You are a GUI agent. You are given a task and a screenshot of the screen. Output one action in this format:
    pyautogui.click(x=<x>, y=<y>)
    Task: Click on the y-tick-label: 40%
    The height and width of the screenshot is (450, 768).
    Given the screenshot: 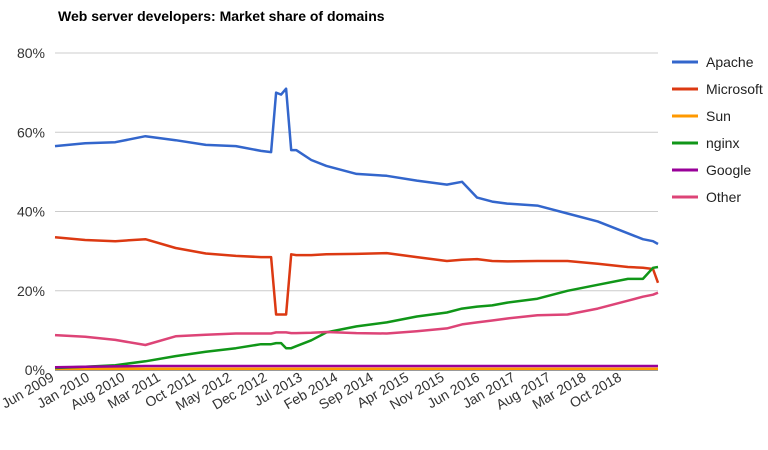 What is the action you would take?
    pyautogui.click(x=31, y=212)
    